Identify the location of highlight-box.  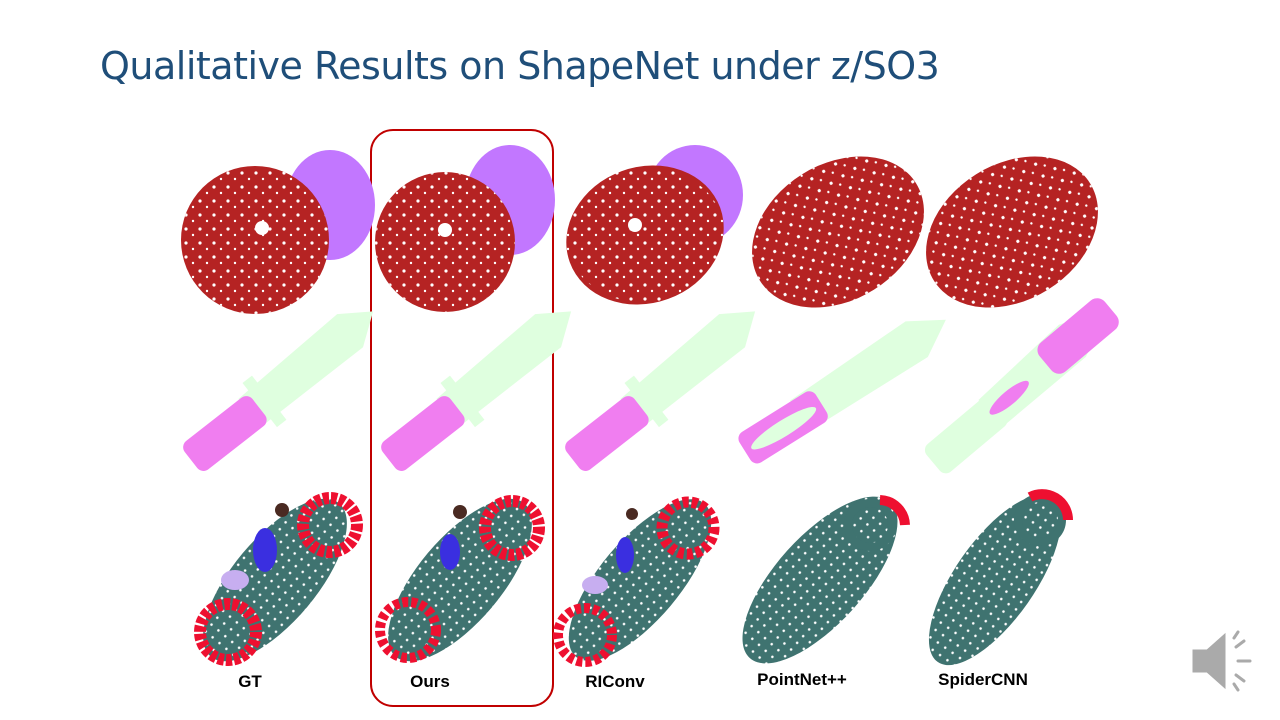
(462, 418).